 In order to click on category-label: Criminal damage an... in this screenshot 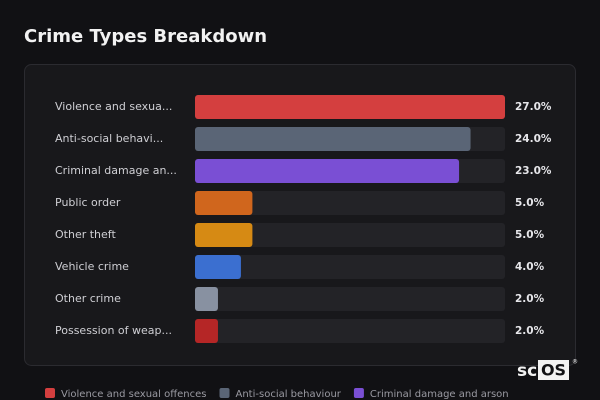, I will do `click(116, 170)`.